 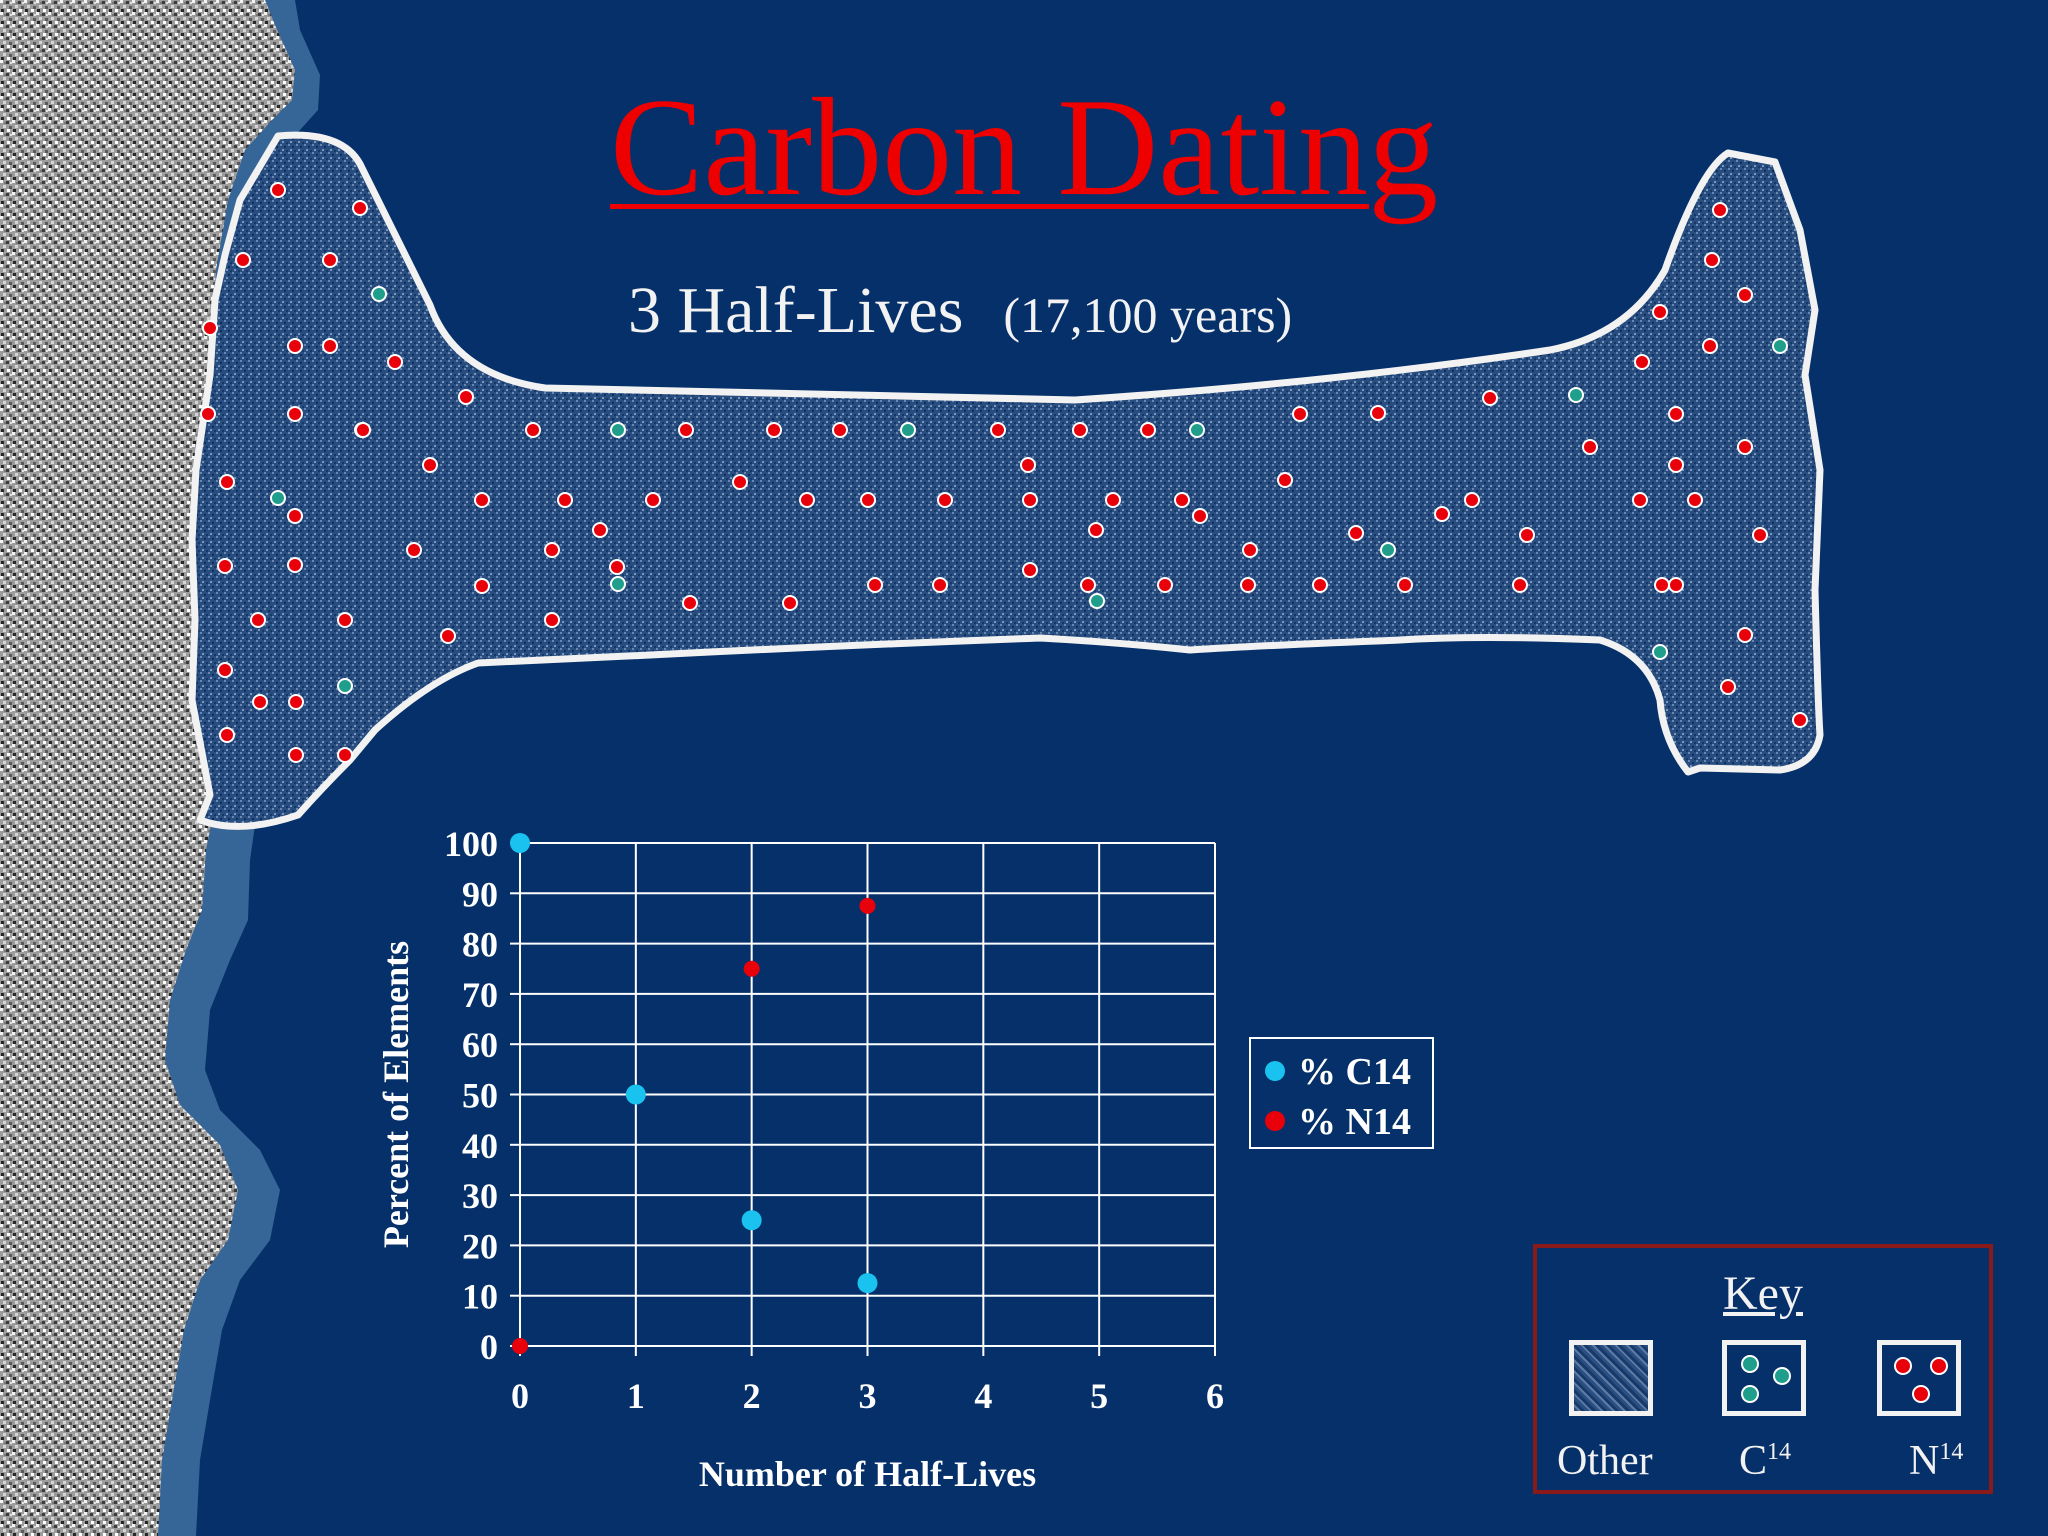 What do you see at coordinates (480, 945) in the screenshot?
I see `y-tick-label: 80` at bounding box center [480, 945].